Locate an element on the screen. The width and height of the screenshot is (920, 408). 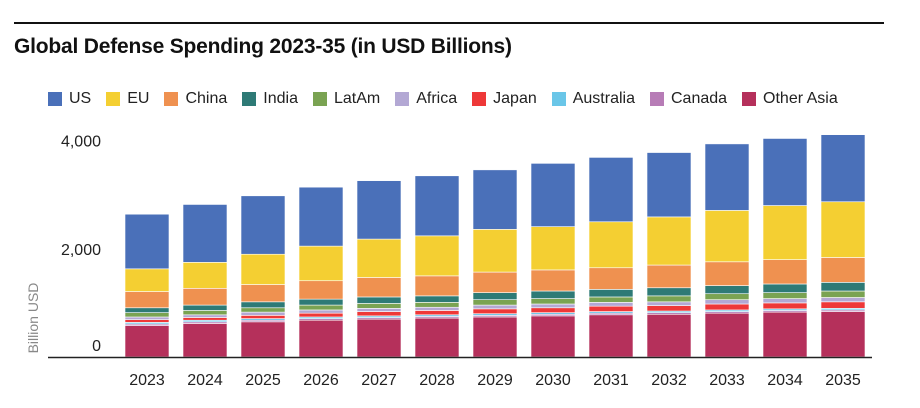
legend-label: Africa is located at coordinates (437, 98).